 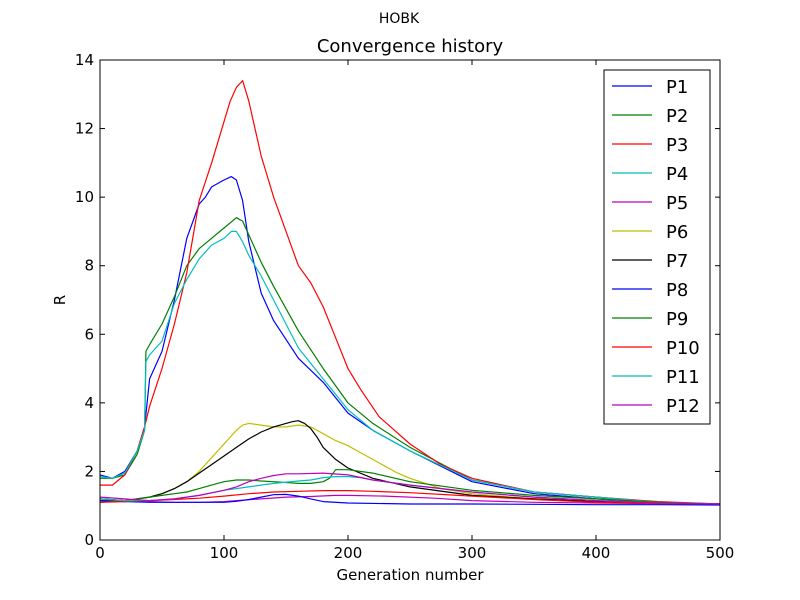 What do you see at coordinates (100, 553) in the screenshot?
I see `x-tick-label: 0` at bounding box center [100, 553].